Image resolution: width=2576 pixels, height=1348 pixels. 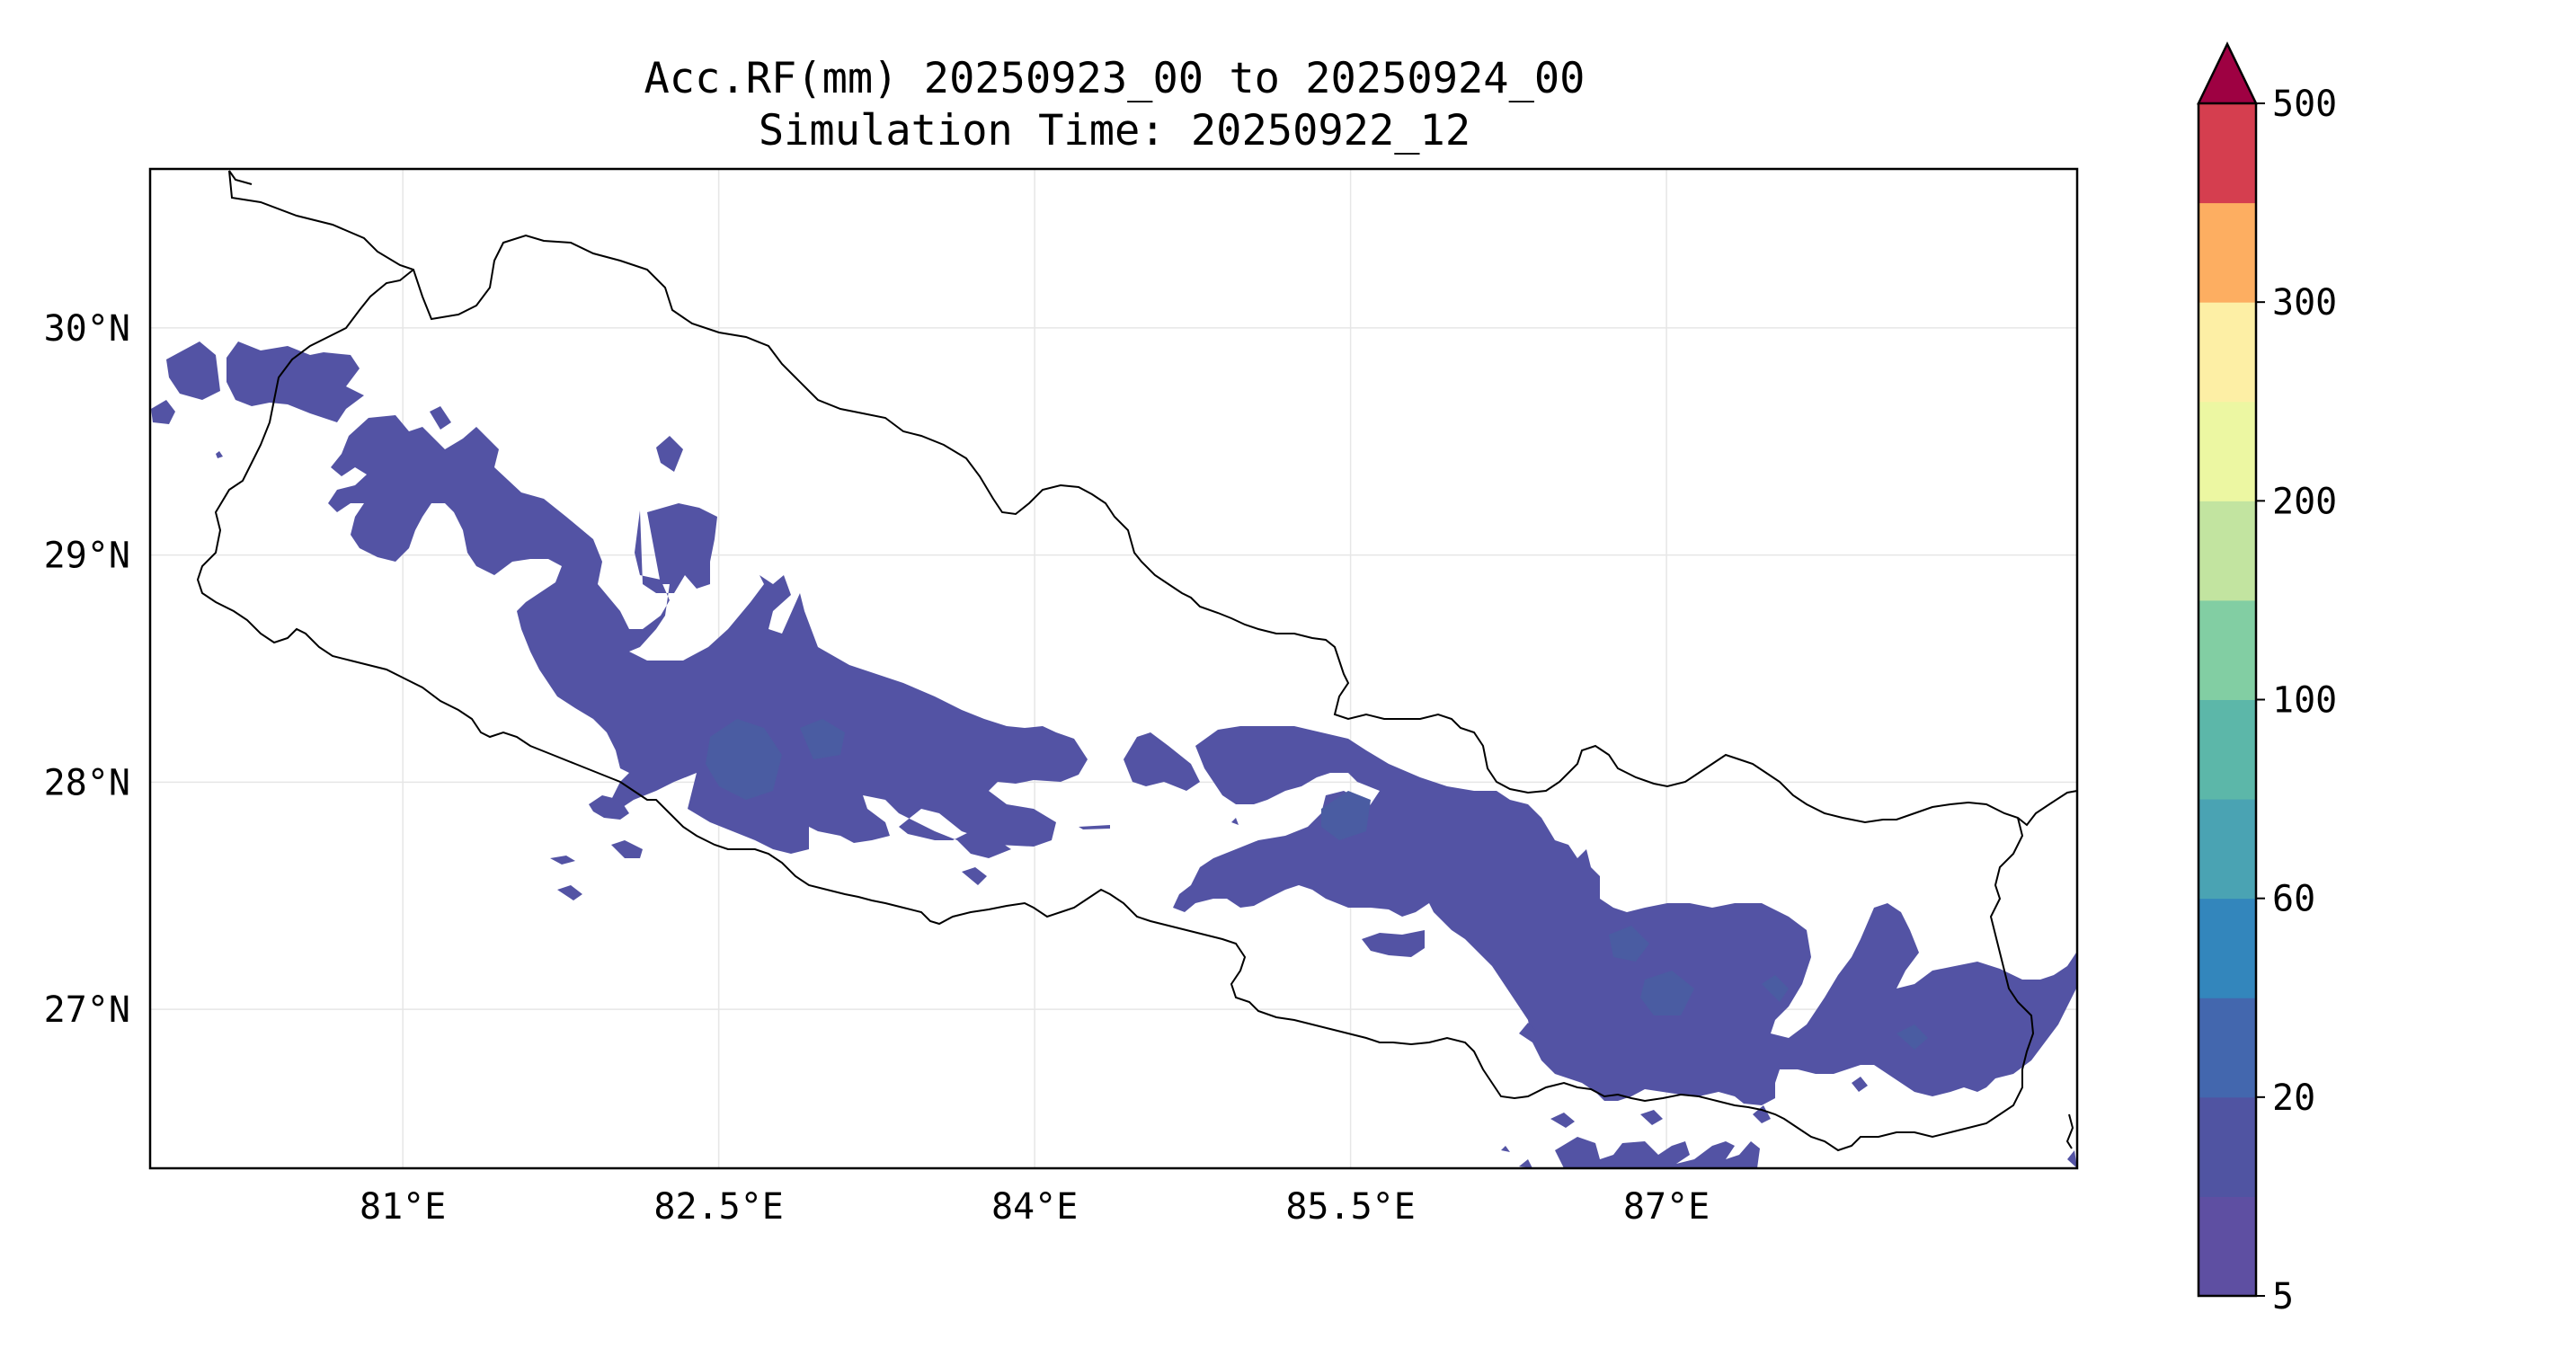 I want to click on colorbar-tick-label-5: 300, so click(x=2304, y=303).